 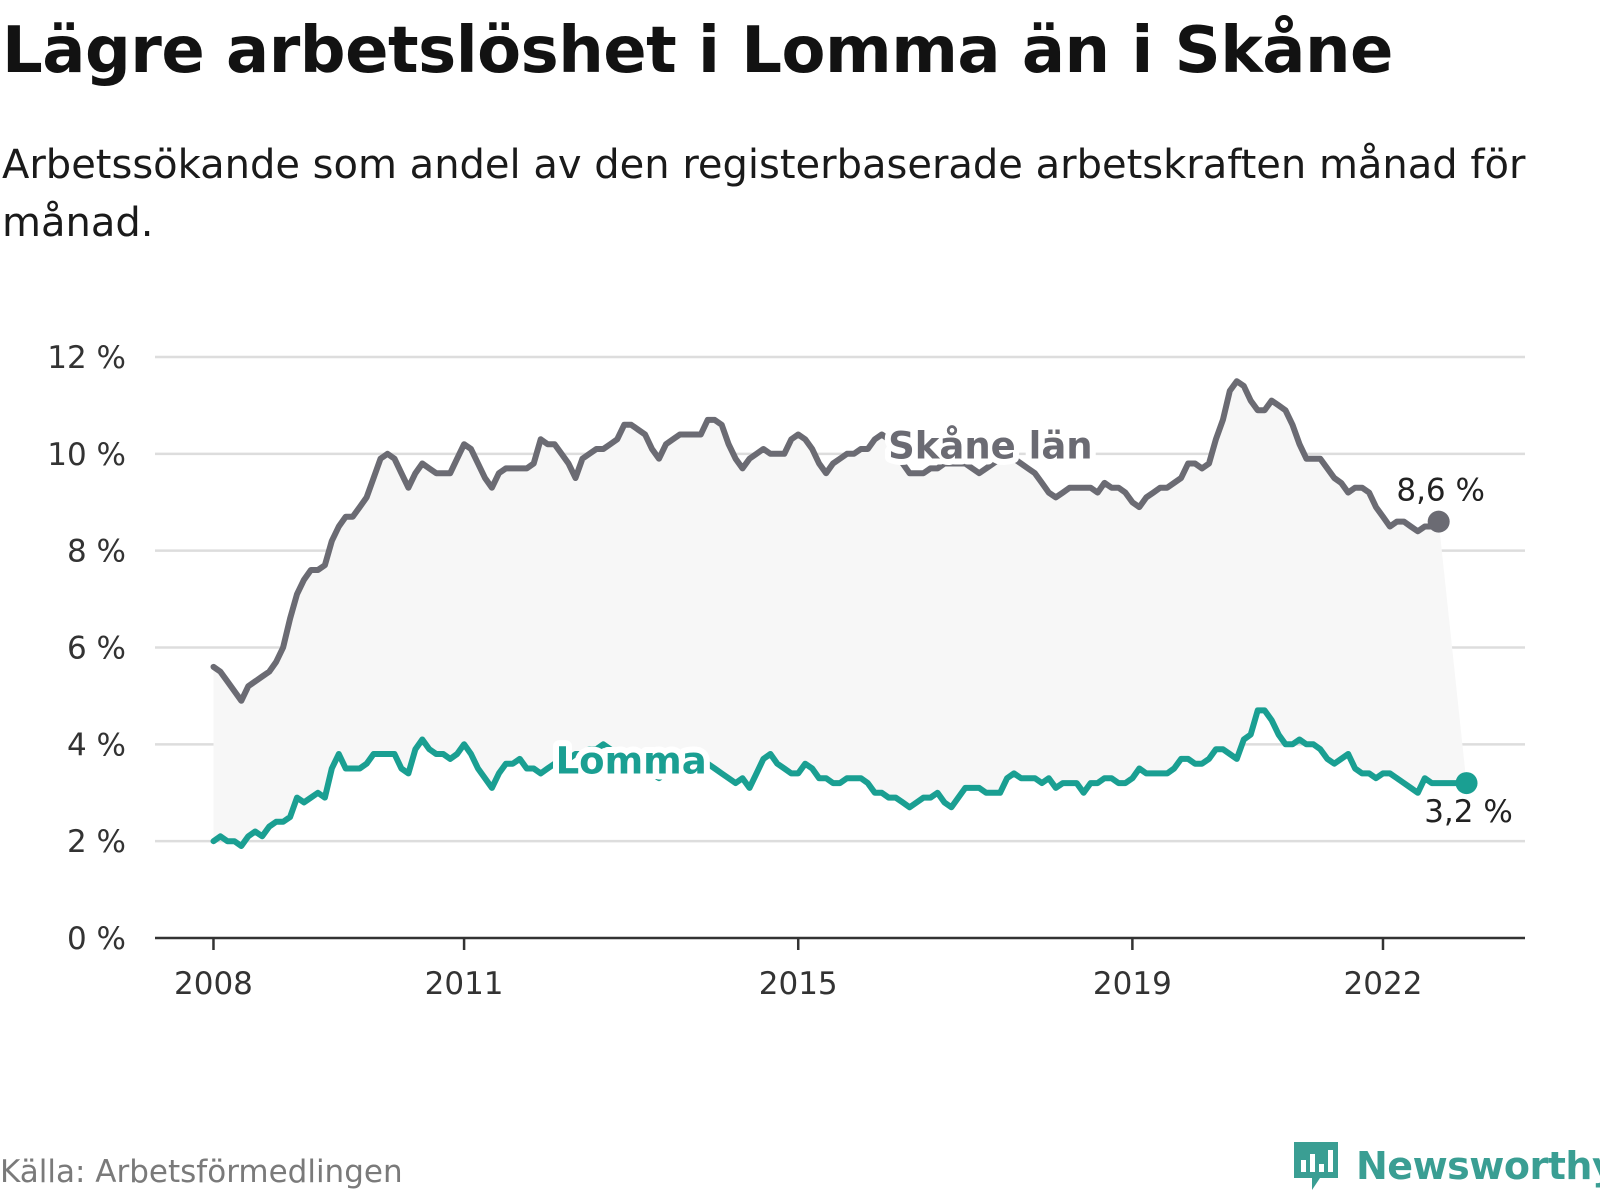 I want to click on y-tick-label: 0 %, so click(x=96, y=939).